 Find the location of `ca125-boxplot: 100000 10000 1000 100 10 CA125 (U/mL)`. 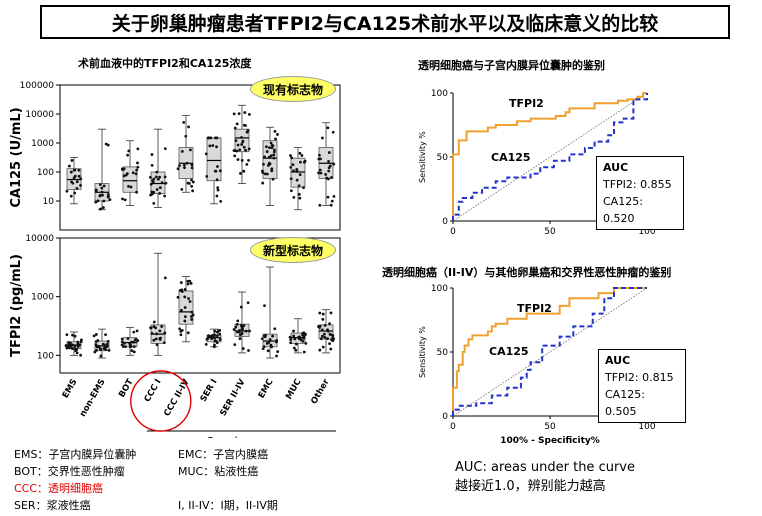

ca125-boxplot: 100000 10000 1000 100 10 CA125 (U/mL) is located at coordinates (175, 156).